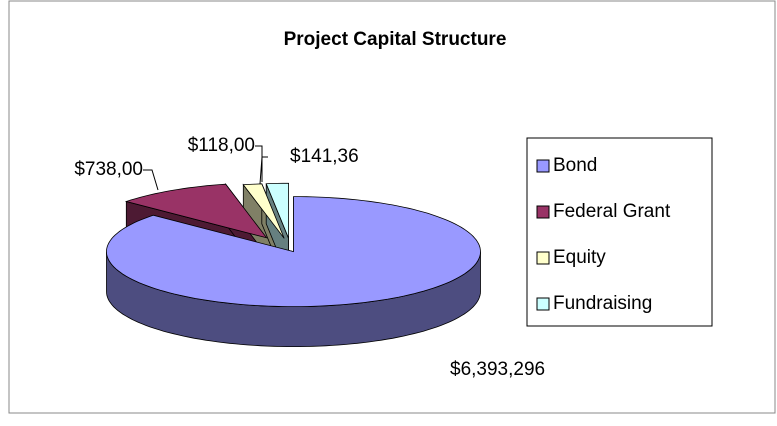 Image resolution: width=777 pixels, height=426 pixels. Describe the element at coordinates (602, 303) in the screenshot. I see `legend-label: Fundraising` at that location.